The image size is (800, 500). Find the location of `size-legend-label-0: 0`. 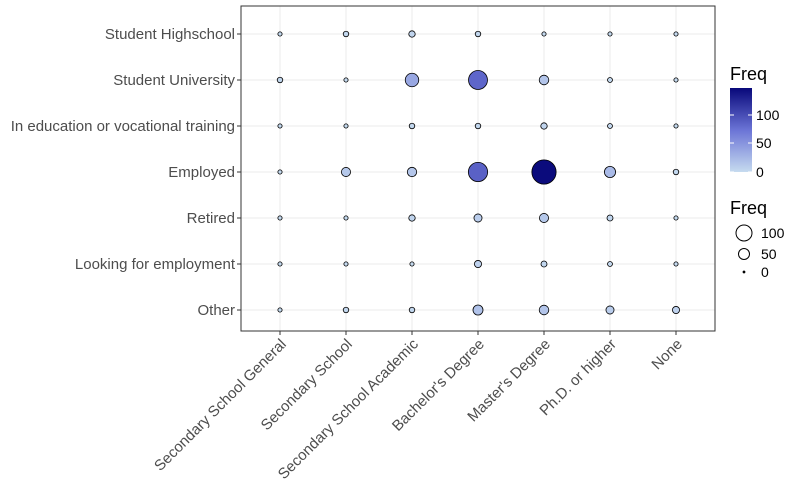

size-legend-label-0: 0 is located at coordinates (765, 272).